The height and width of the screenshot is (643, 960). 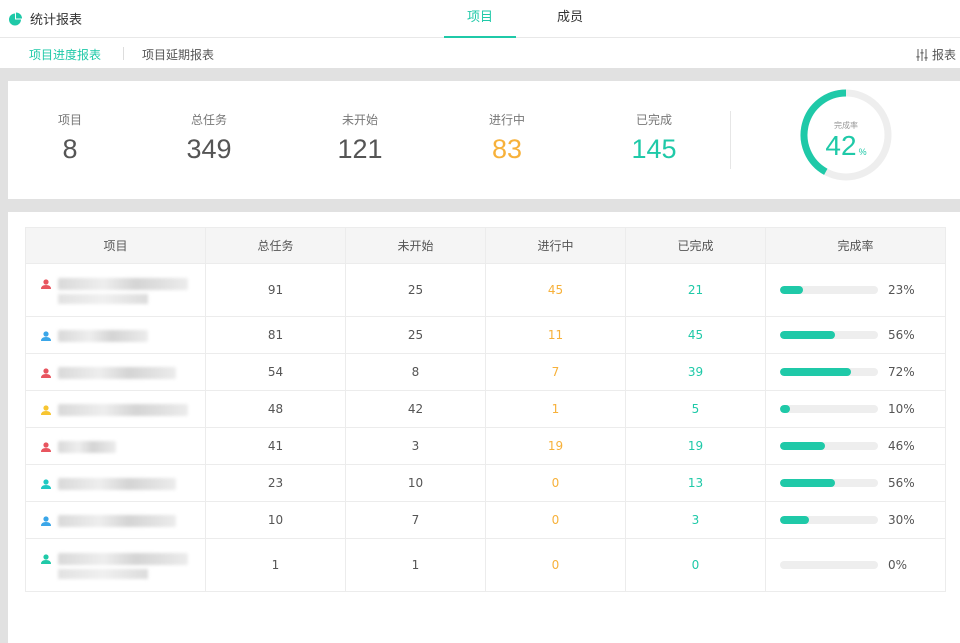 I want to click on completion-unit: %, so click(x=862, y=152).